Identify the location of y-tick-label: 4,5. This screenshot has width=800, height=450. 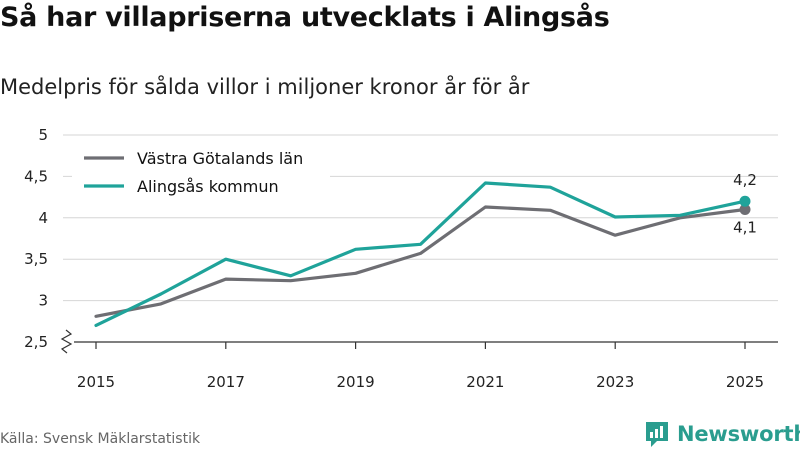
(36, 176).